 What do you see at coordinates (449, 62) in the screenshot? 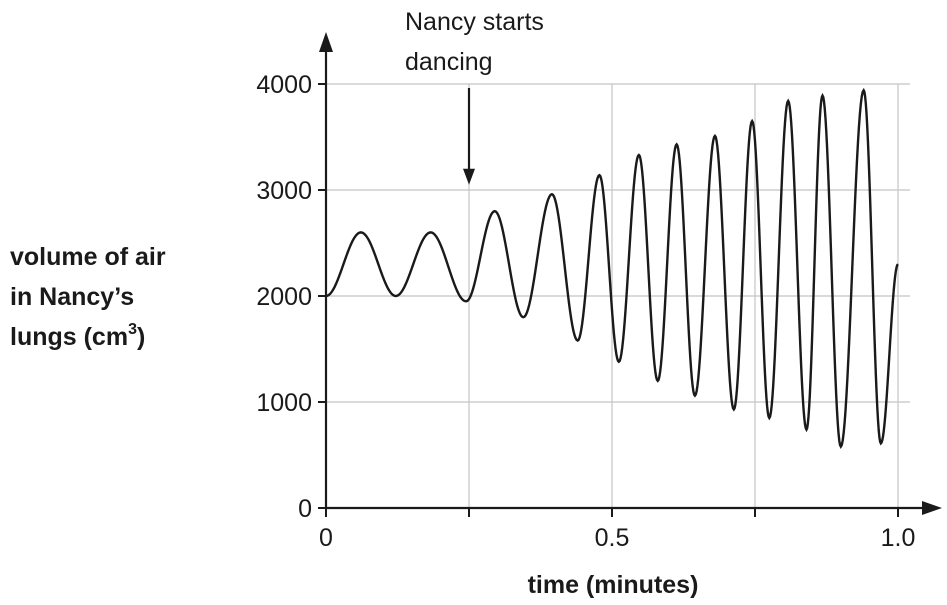
I see `annotation-line-2: dancing` at bounding box center [449, 62].